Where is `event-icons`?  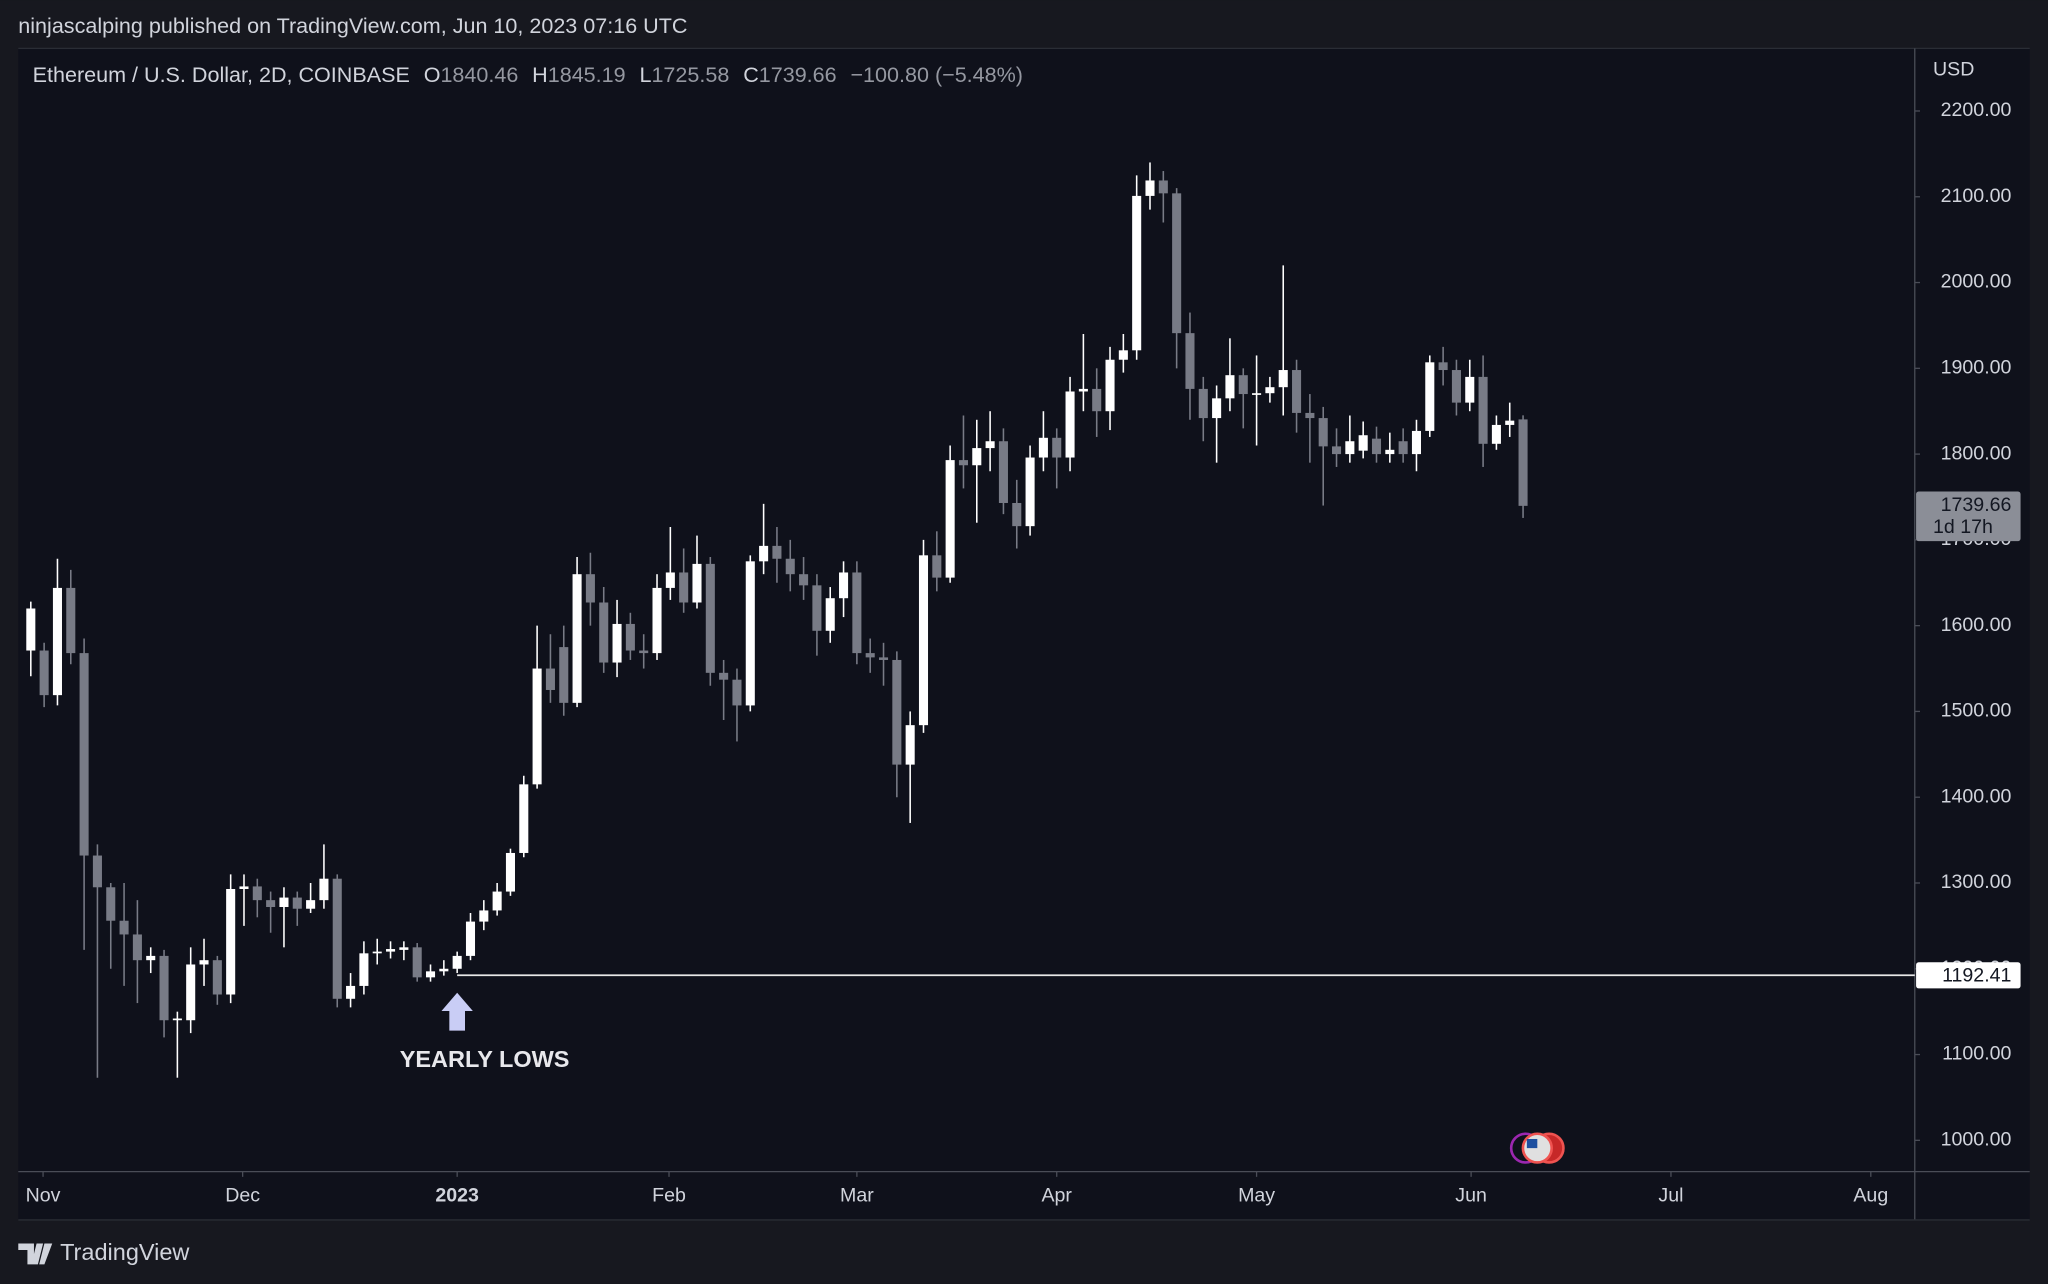 event-icons is located at coordinates (1537, 1148).